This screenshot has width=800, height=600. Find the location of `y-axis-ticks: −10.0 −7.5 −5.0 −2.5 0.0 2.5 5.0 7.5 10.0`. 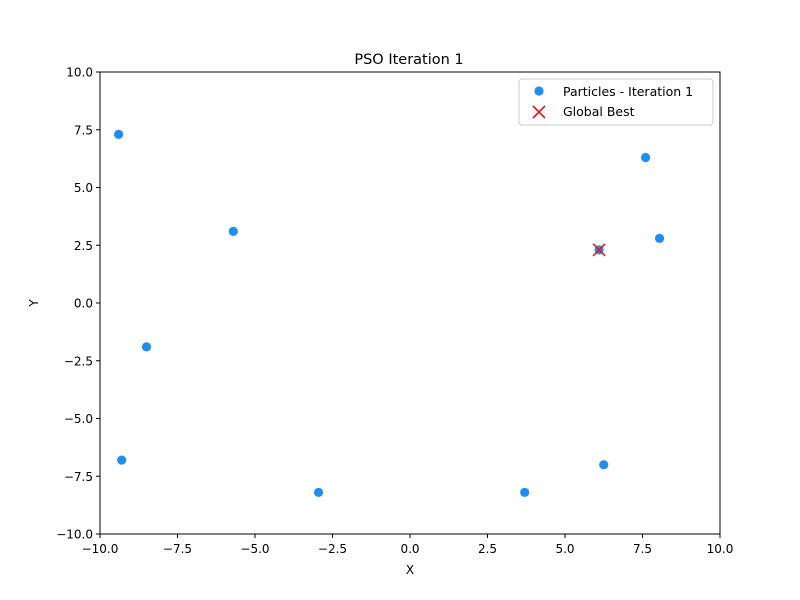

y-axis-ticks: −10.0 −7.5 −5.0 −2.5 0.0 2.5 5.0 7.5 10.0 is located at coordinates (78, 304).